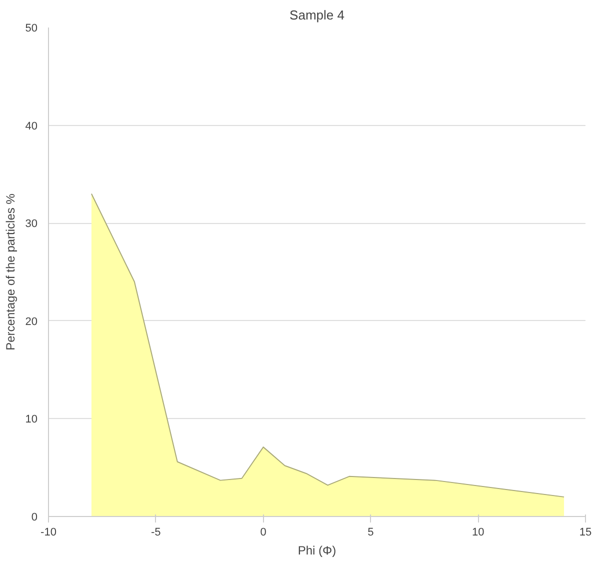 Image resolution: width=611 pixels, height=565 pixels. What do you see at coordinates (371, 532) in the screenshot?
I see `x-tick-label: 5` at bounding box center [371, 532].